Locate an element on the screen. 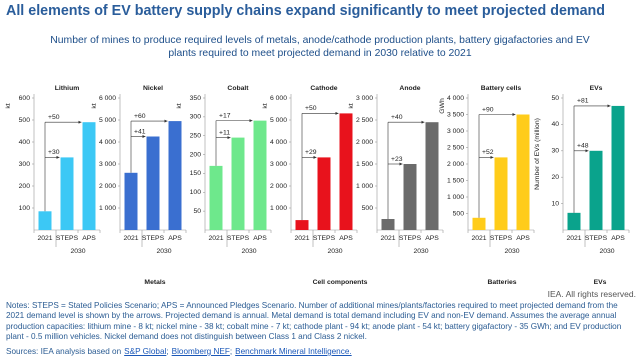 The height and width of the screenshot is (360, 640). arrow-label: +52 is located at coordinates (488, 152).